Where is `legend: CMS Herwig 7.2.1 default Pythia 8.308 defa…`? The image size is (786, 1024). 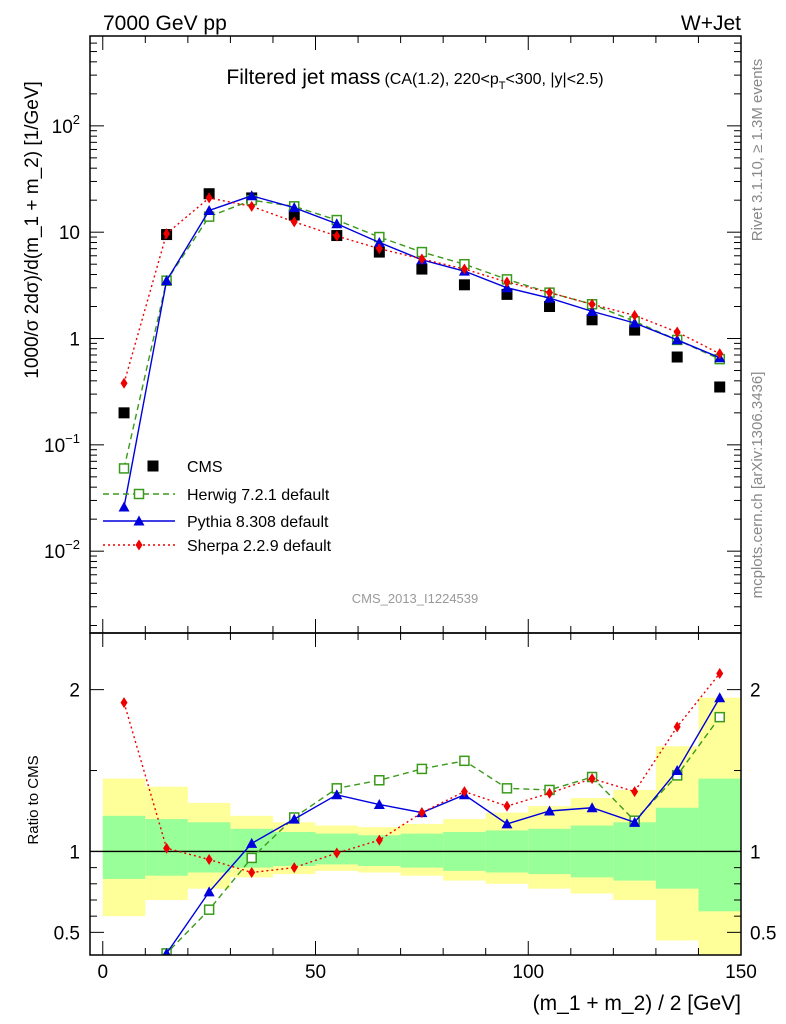
legend: CMS Herwig 7.2.1 default Pythia 8.308 defa… is located at coordinates (217, 507).